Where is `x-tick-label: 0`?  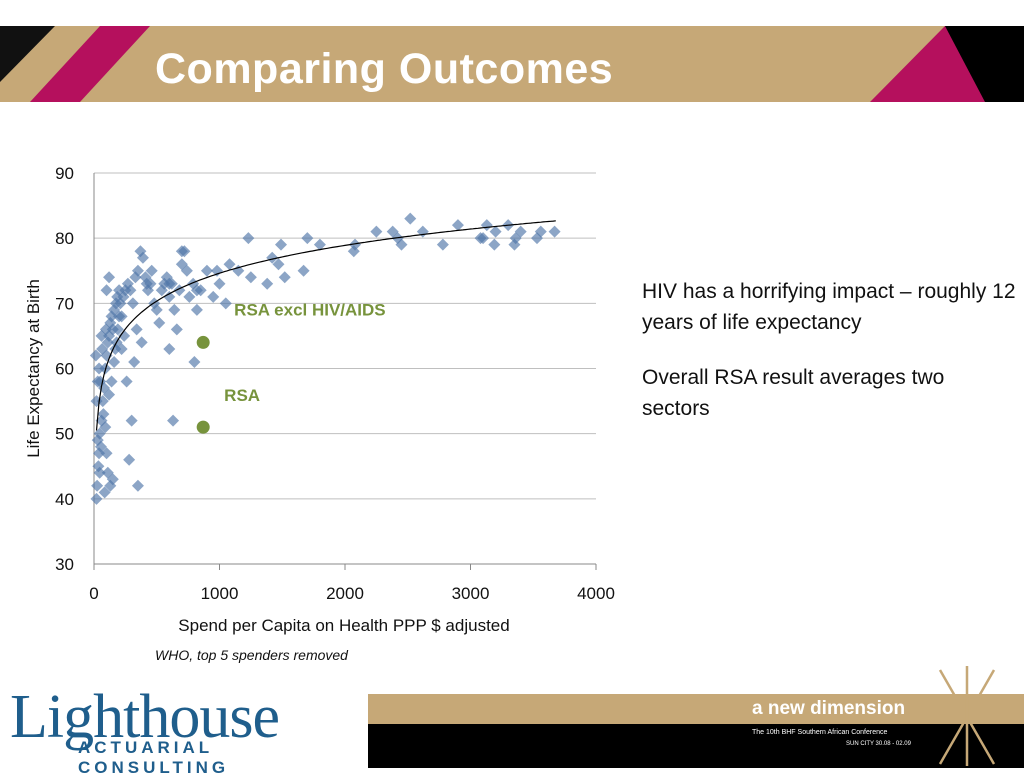
x-tick-label: 0 is located at coordinates (93, 593).